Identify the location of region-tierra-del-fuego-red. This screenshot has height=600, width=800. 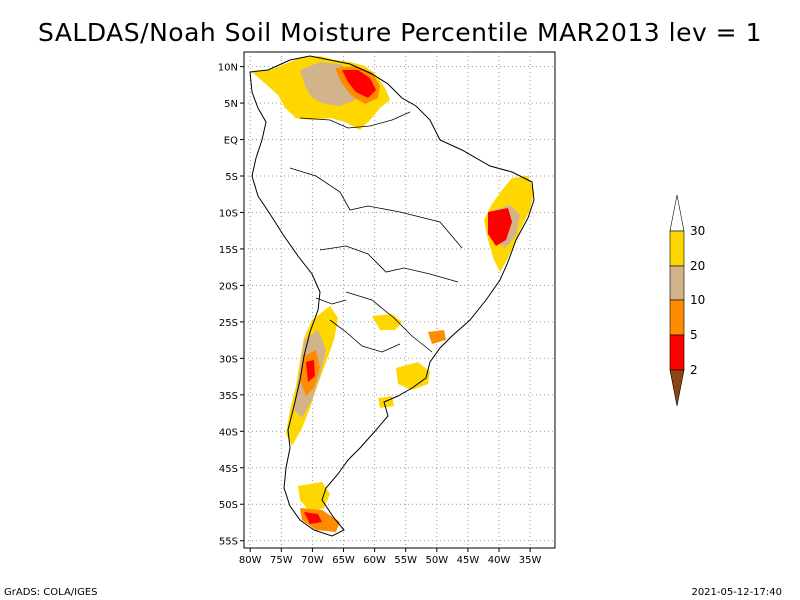
(313, 518).